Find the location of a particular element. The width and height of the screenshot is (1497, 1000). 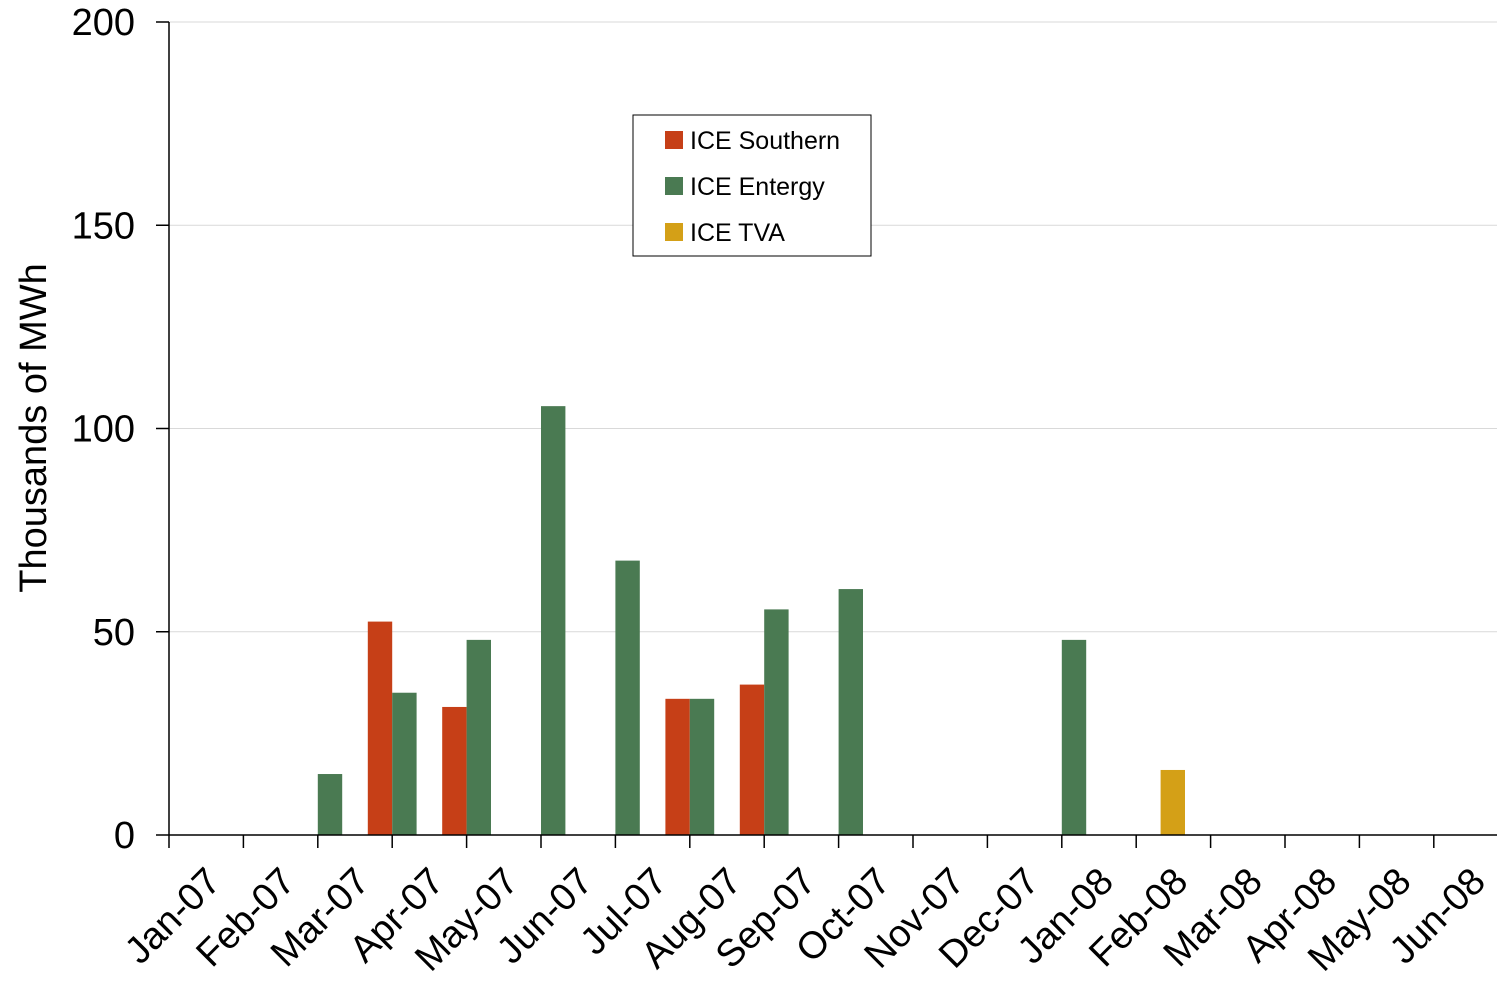

y-tick-label: 50 is located at coordinates (114, 633).